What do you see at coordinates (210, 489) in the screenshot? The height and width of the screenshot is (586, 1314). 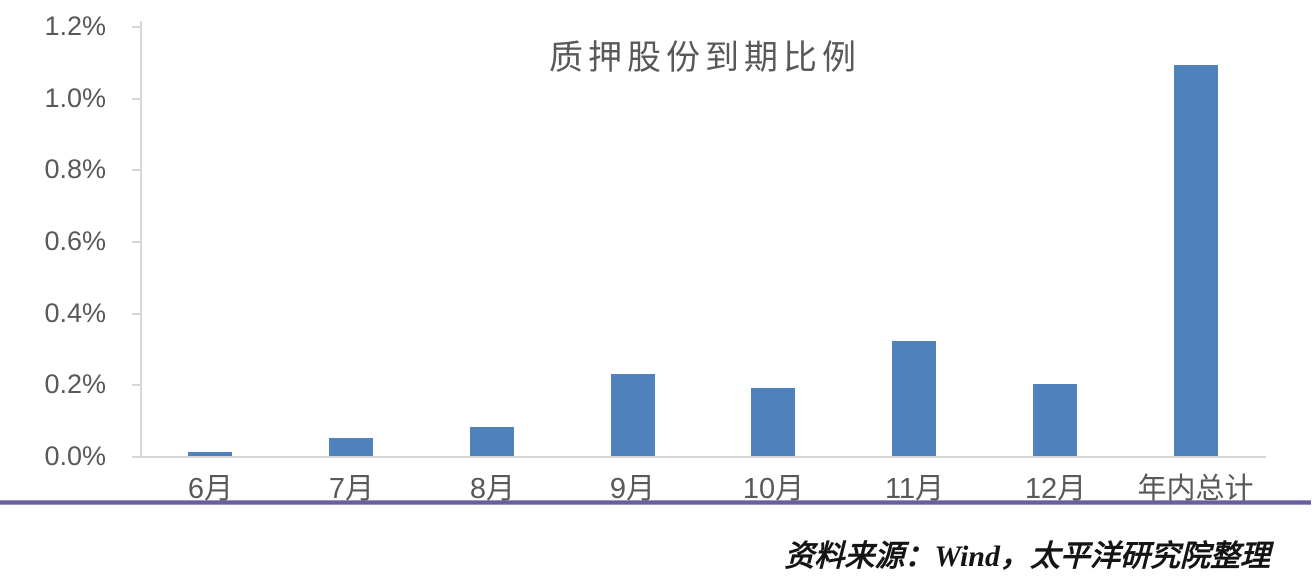 I see `x-axis-label-1: 6月` at bounding box center [210, 489].